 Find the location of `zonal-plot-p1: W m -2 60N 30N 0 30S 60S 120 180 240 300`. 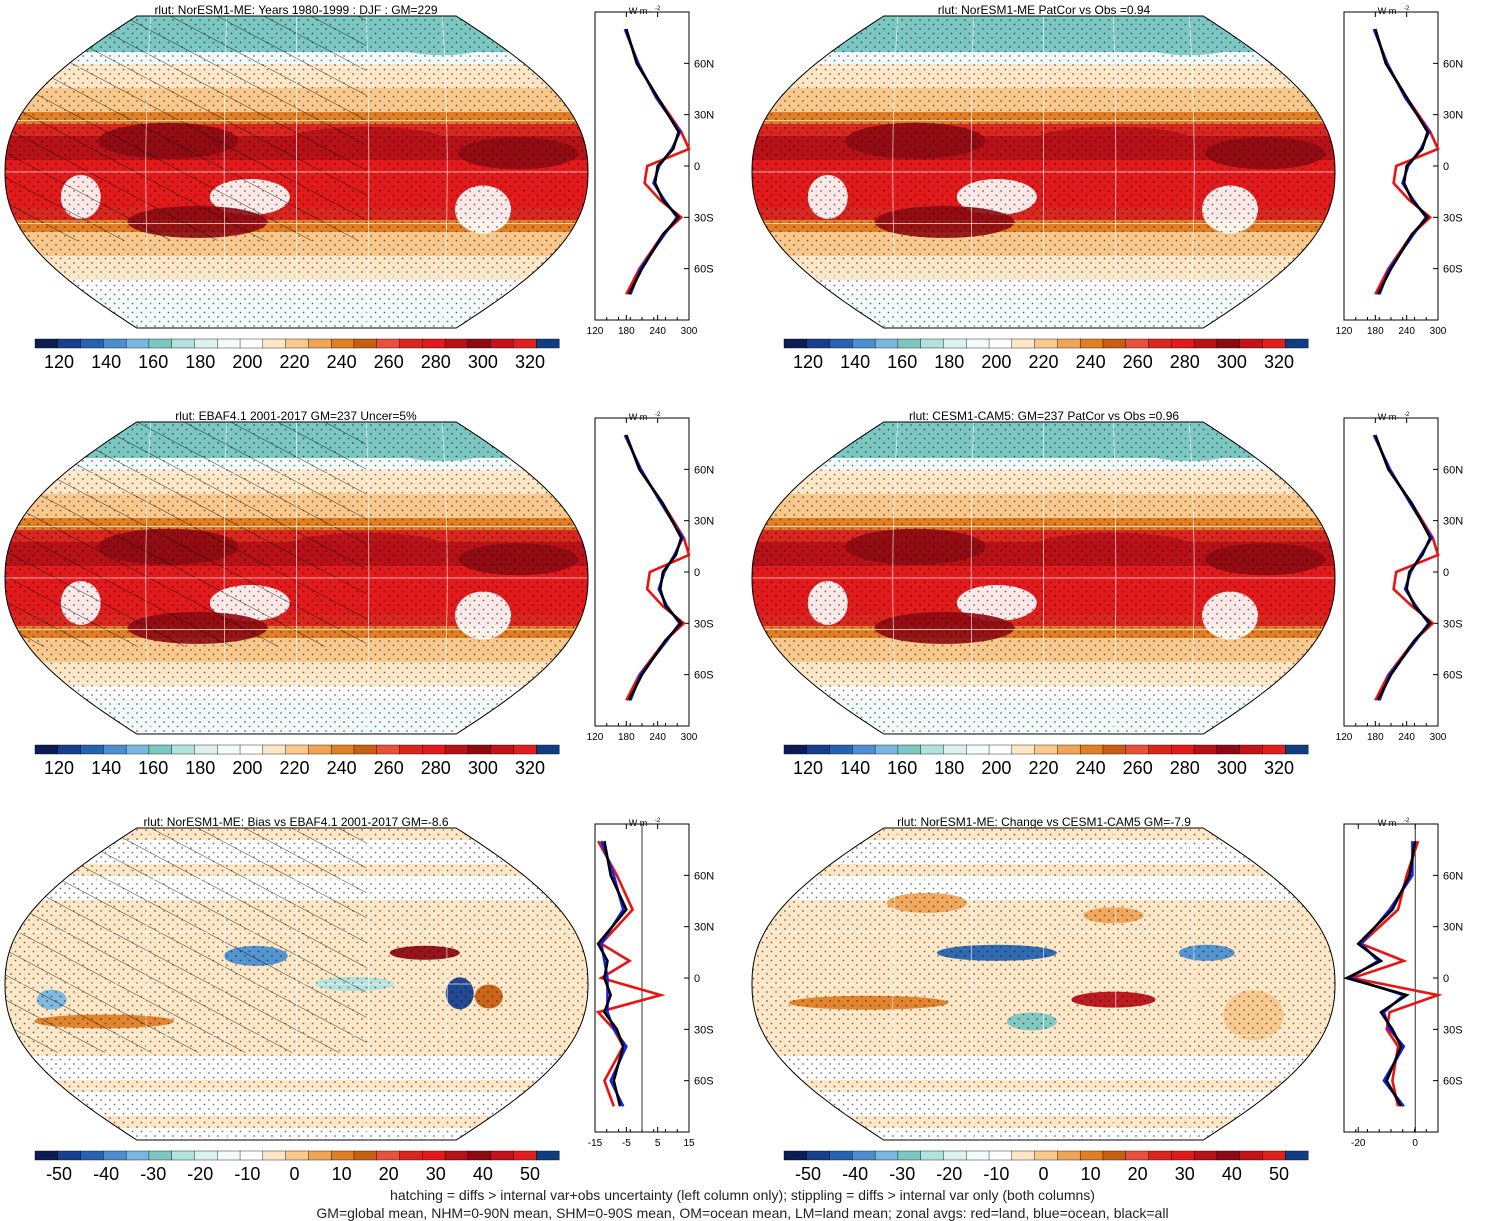

zonal-plot-p1: W m -2 60N 30N 0 30S 60S 120 180 240 300 is located at coordinates (651, 171).